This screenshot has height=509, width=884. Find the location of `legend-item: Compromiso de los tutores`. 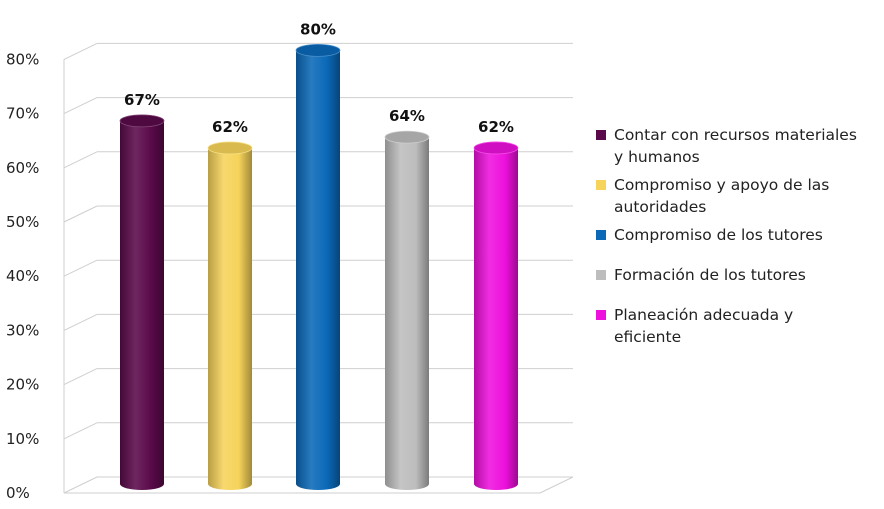

legend-item: Compromiso de los tutores is located at coordinates (738, 235).